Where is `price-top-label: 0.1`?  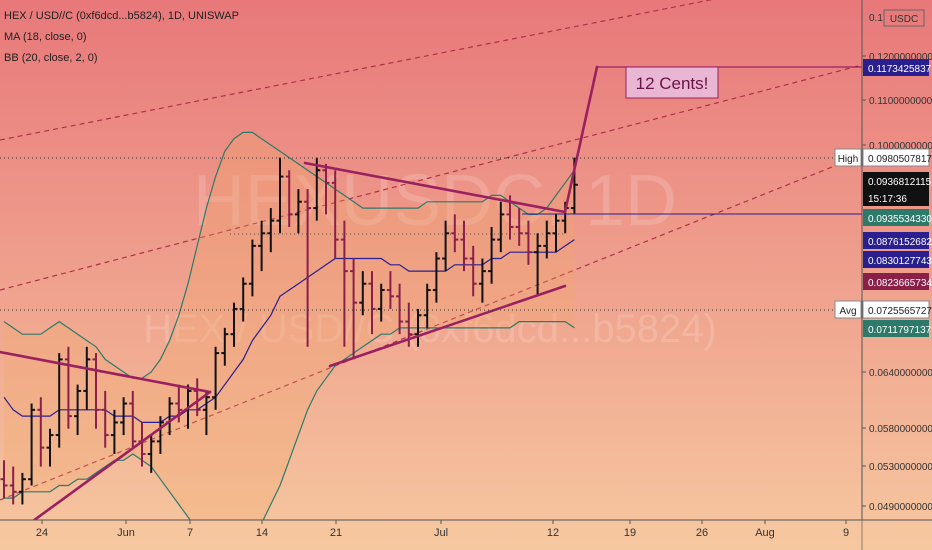
price-top-label: 0.1 is located at coordinates (876, 18).